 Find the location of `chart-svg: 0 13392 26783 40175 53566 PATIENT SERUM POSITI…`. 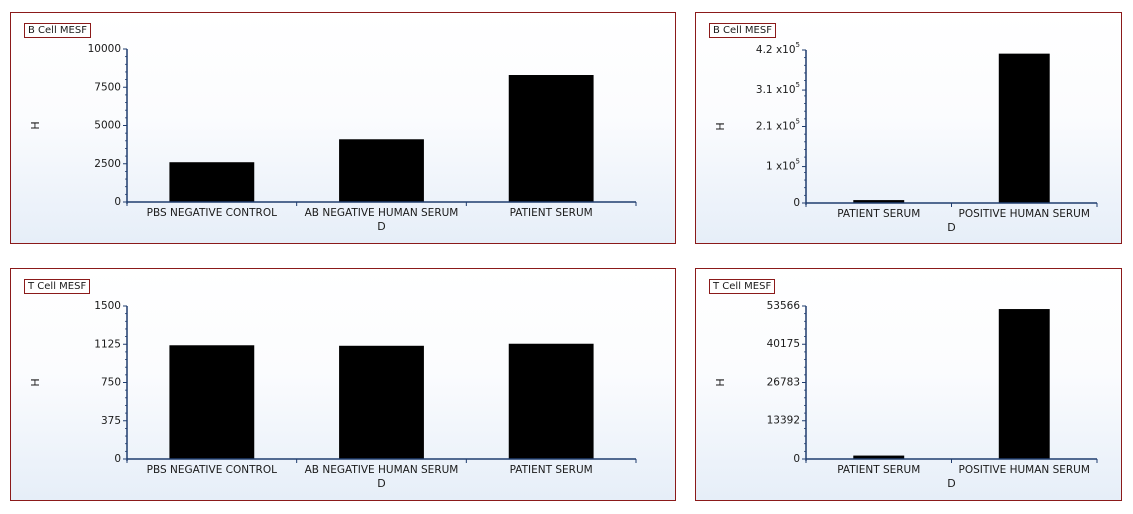

chart-svg: 0 13392 26783 40175 53566 PATIENT SERUM POSITI… is located at coordinates (906, 395).